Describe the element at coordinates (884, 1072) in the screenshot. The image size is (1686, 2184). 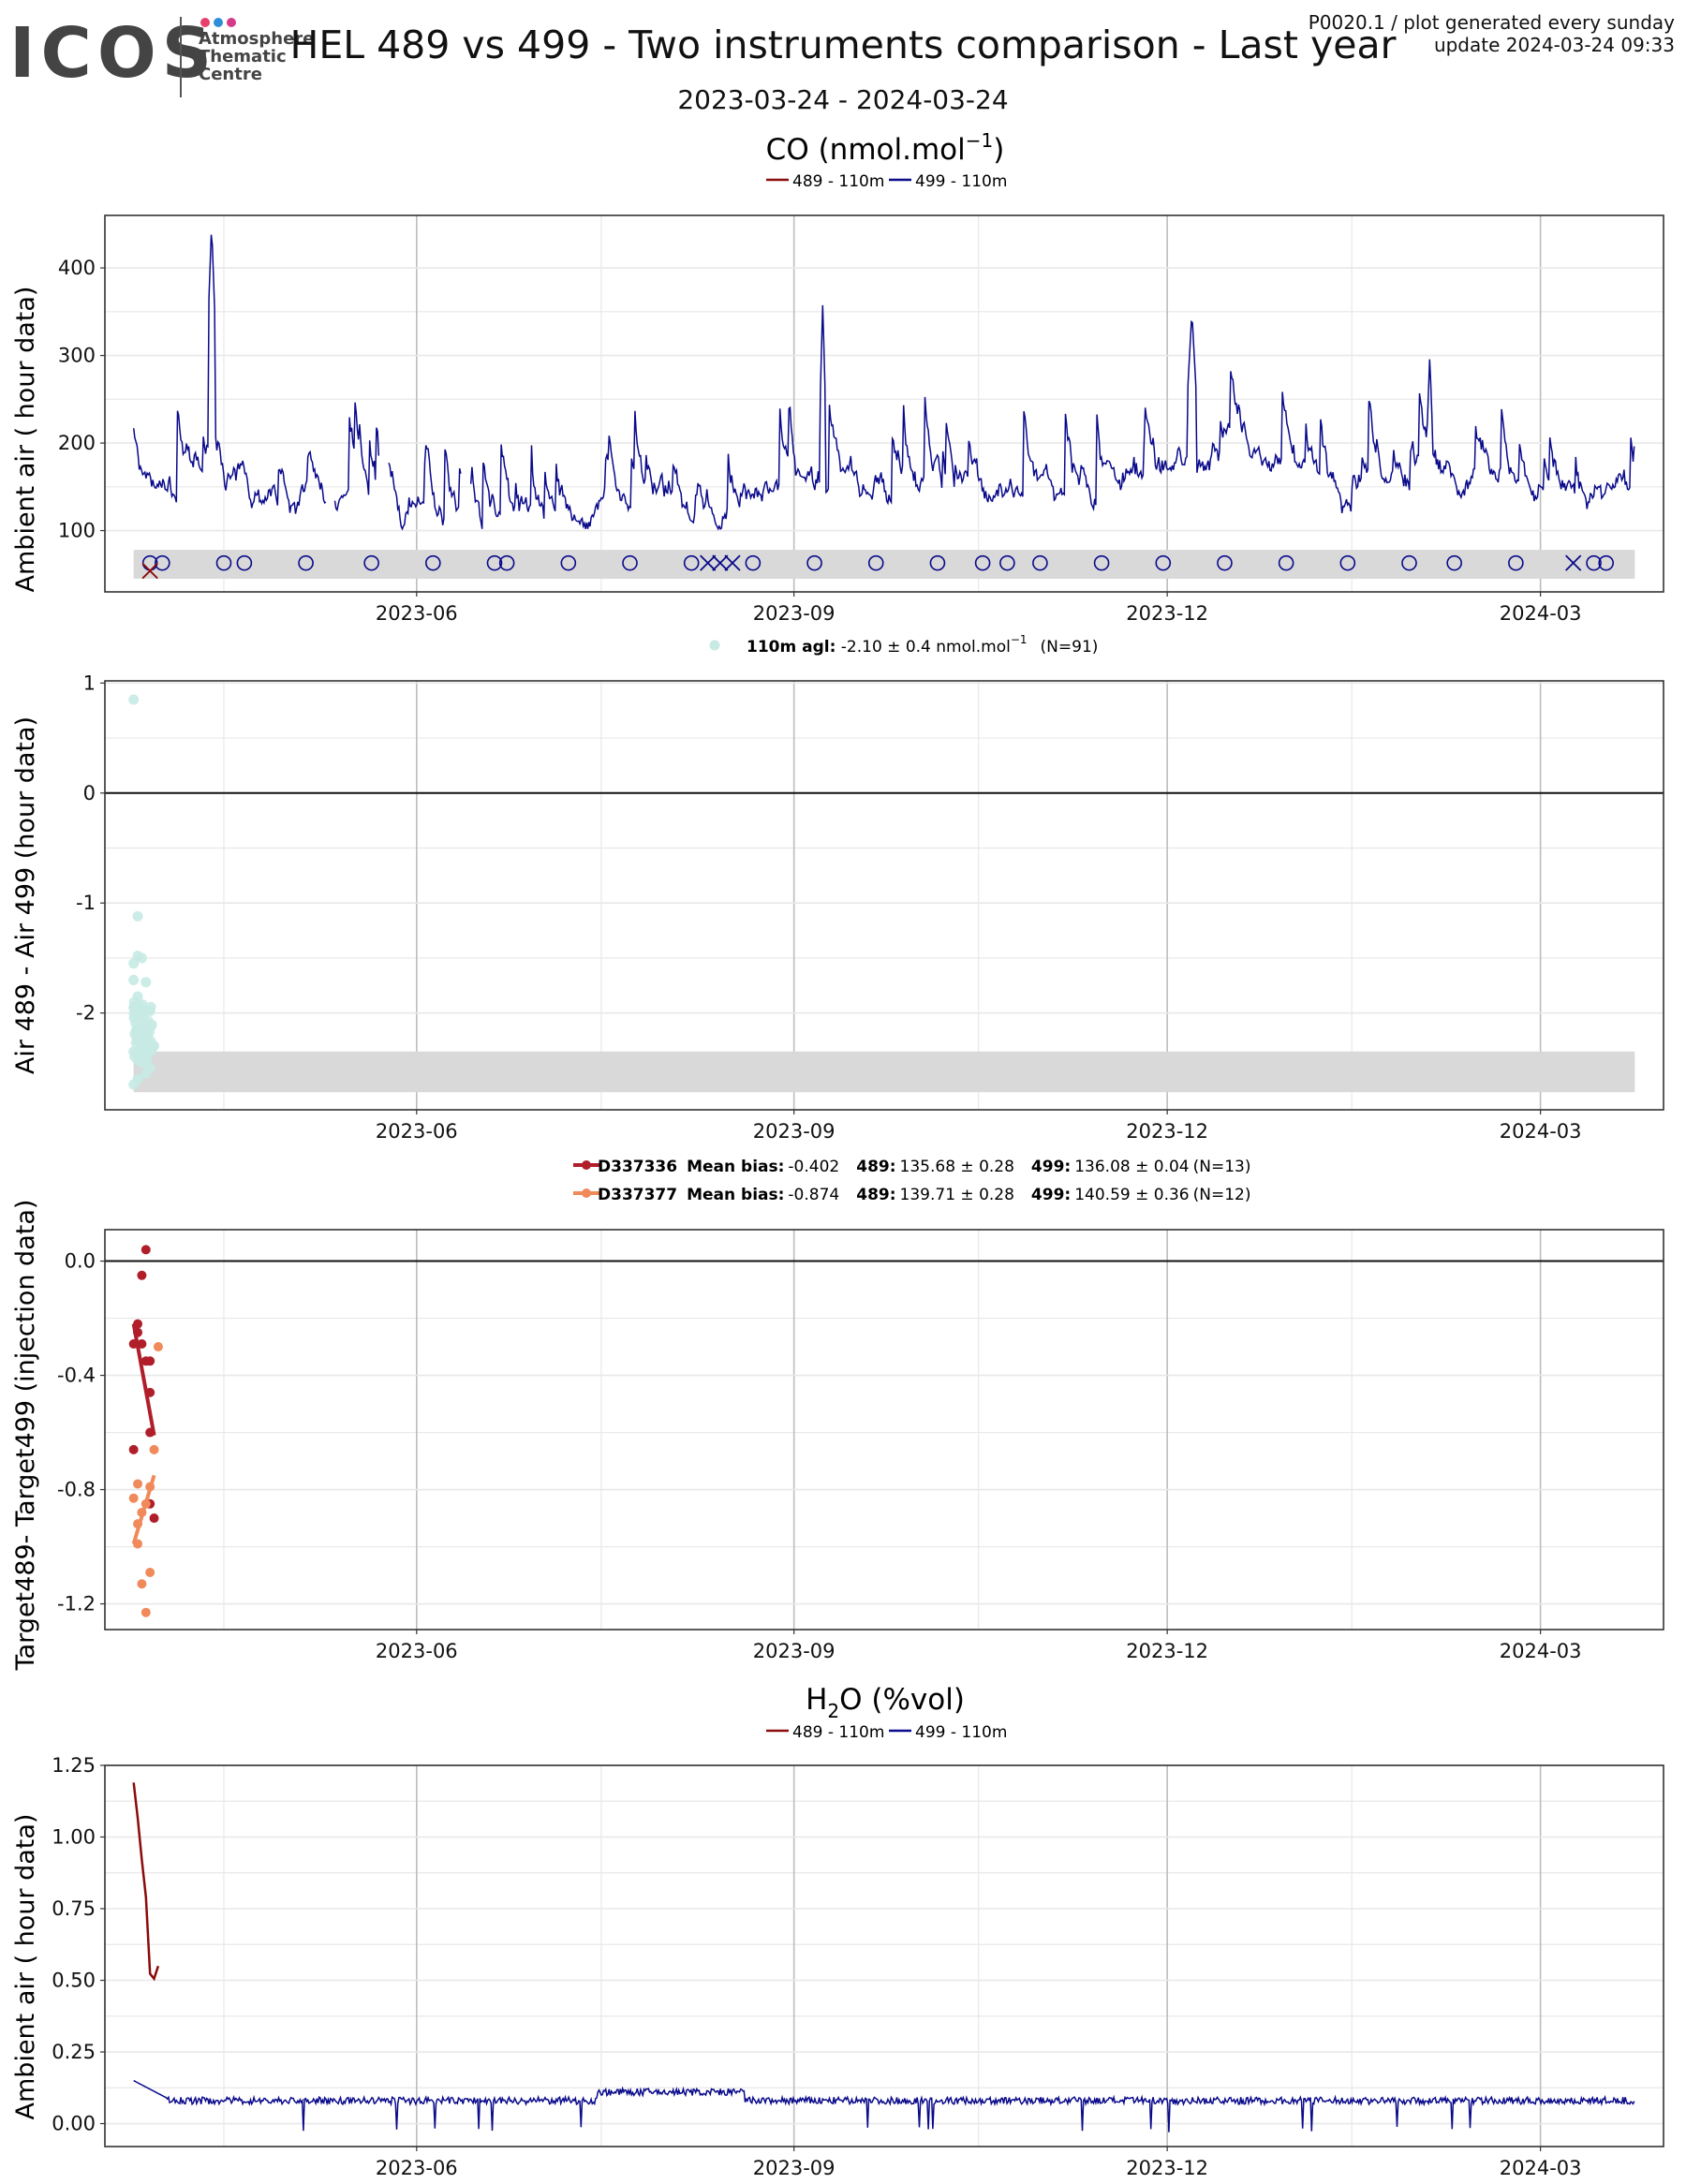
I see `error-band` at that location.